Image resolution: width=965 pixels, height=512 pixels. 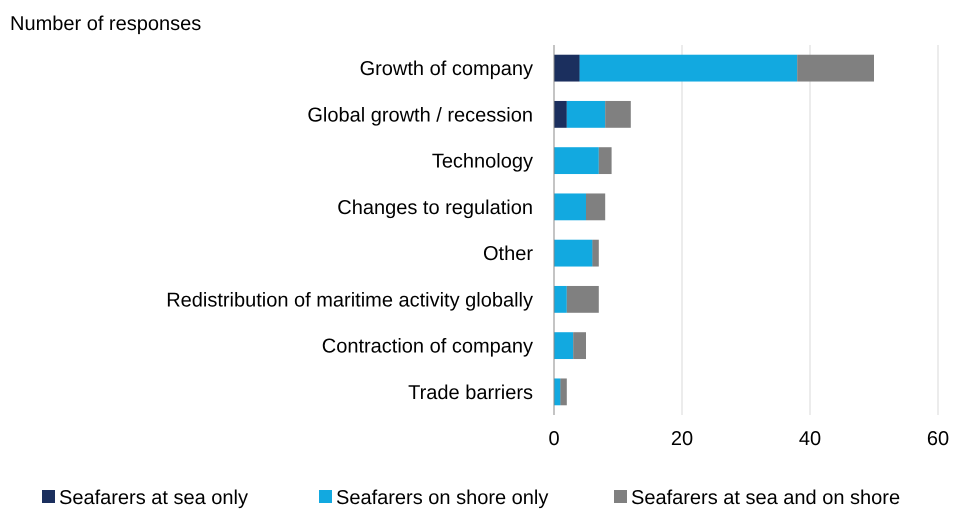 What do you see at coordinates (427, 347) in the screenshot?
I see `y-tick-label: Contraction of company` at bounding box center [427, 347].